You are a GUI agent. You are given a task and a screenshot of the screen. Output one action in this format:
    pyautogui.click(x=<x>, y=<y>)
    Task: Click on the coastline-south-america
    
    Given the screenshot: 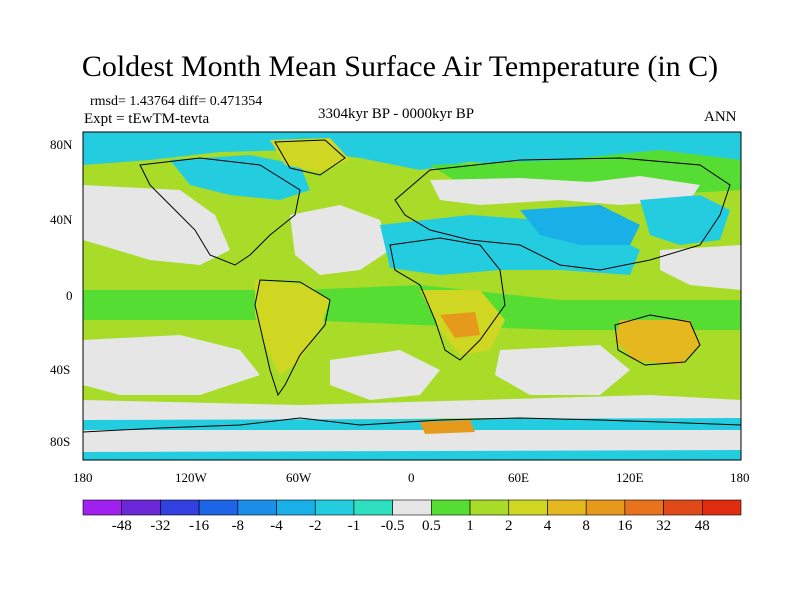 What is the action you would take?
    pyautogui.click(x=292, y=338)
    